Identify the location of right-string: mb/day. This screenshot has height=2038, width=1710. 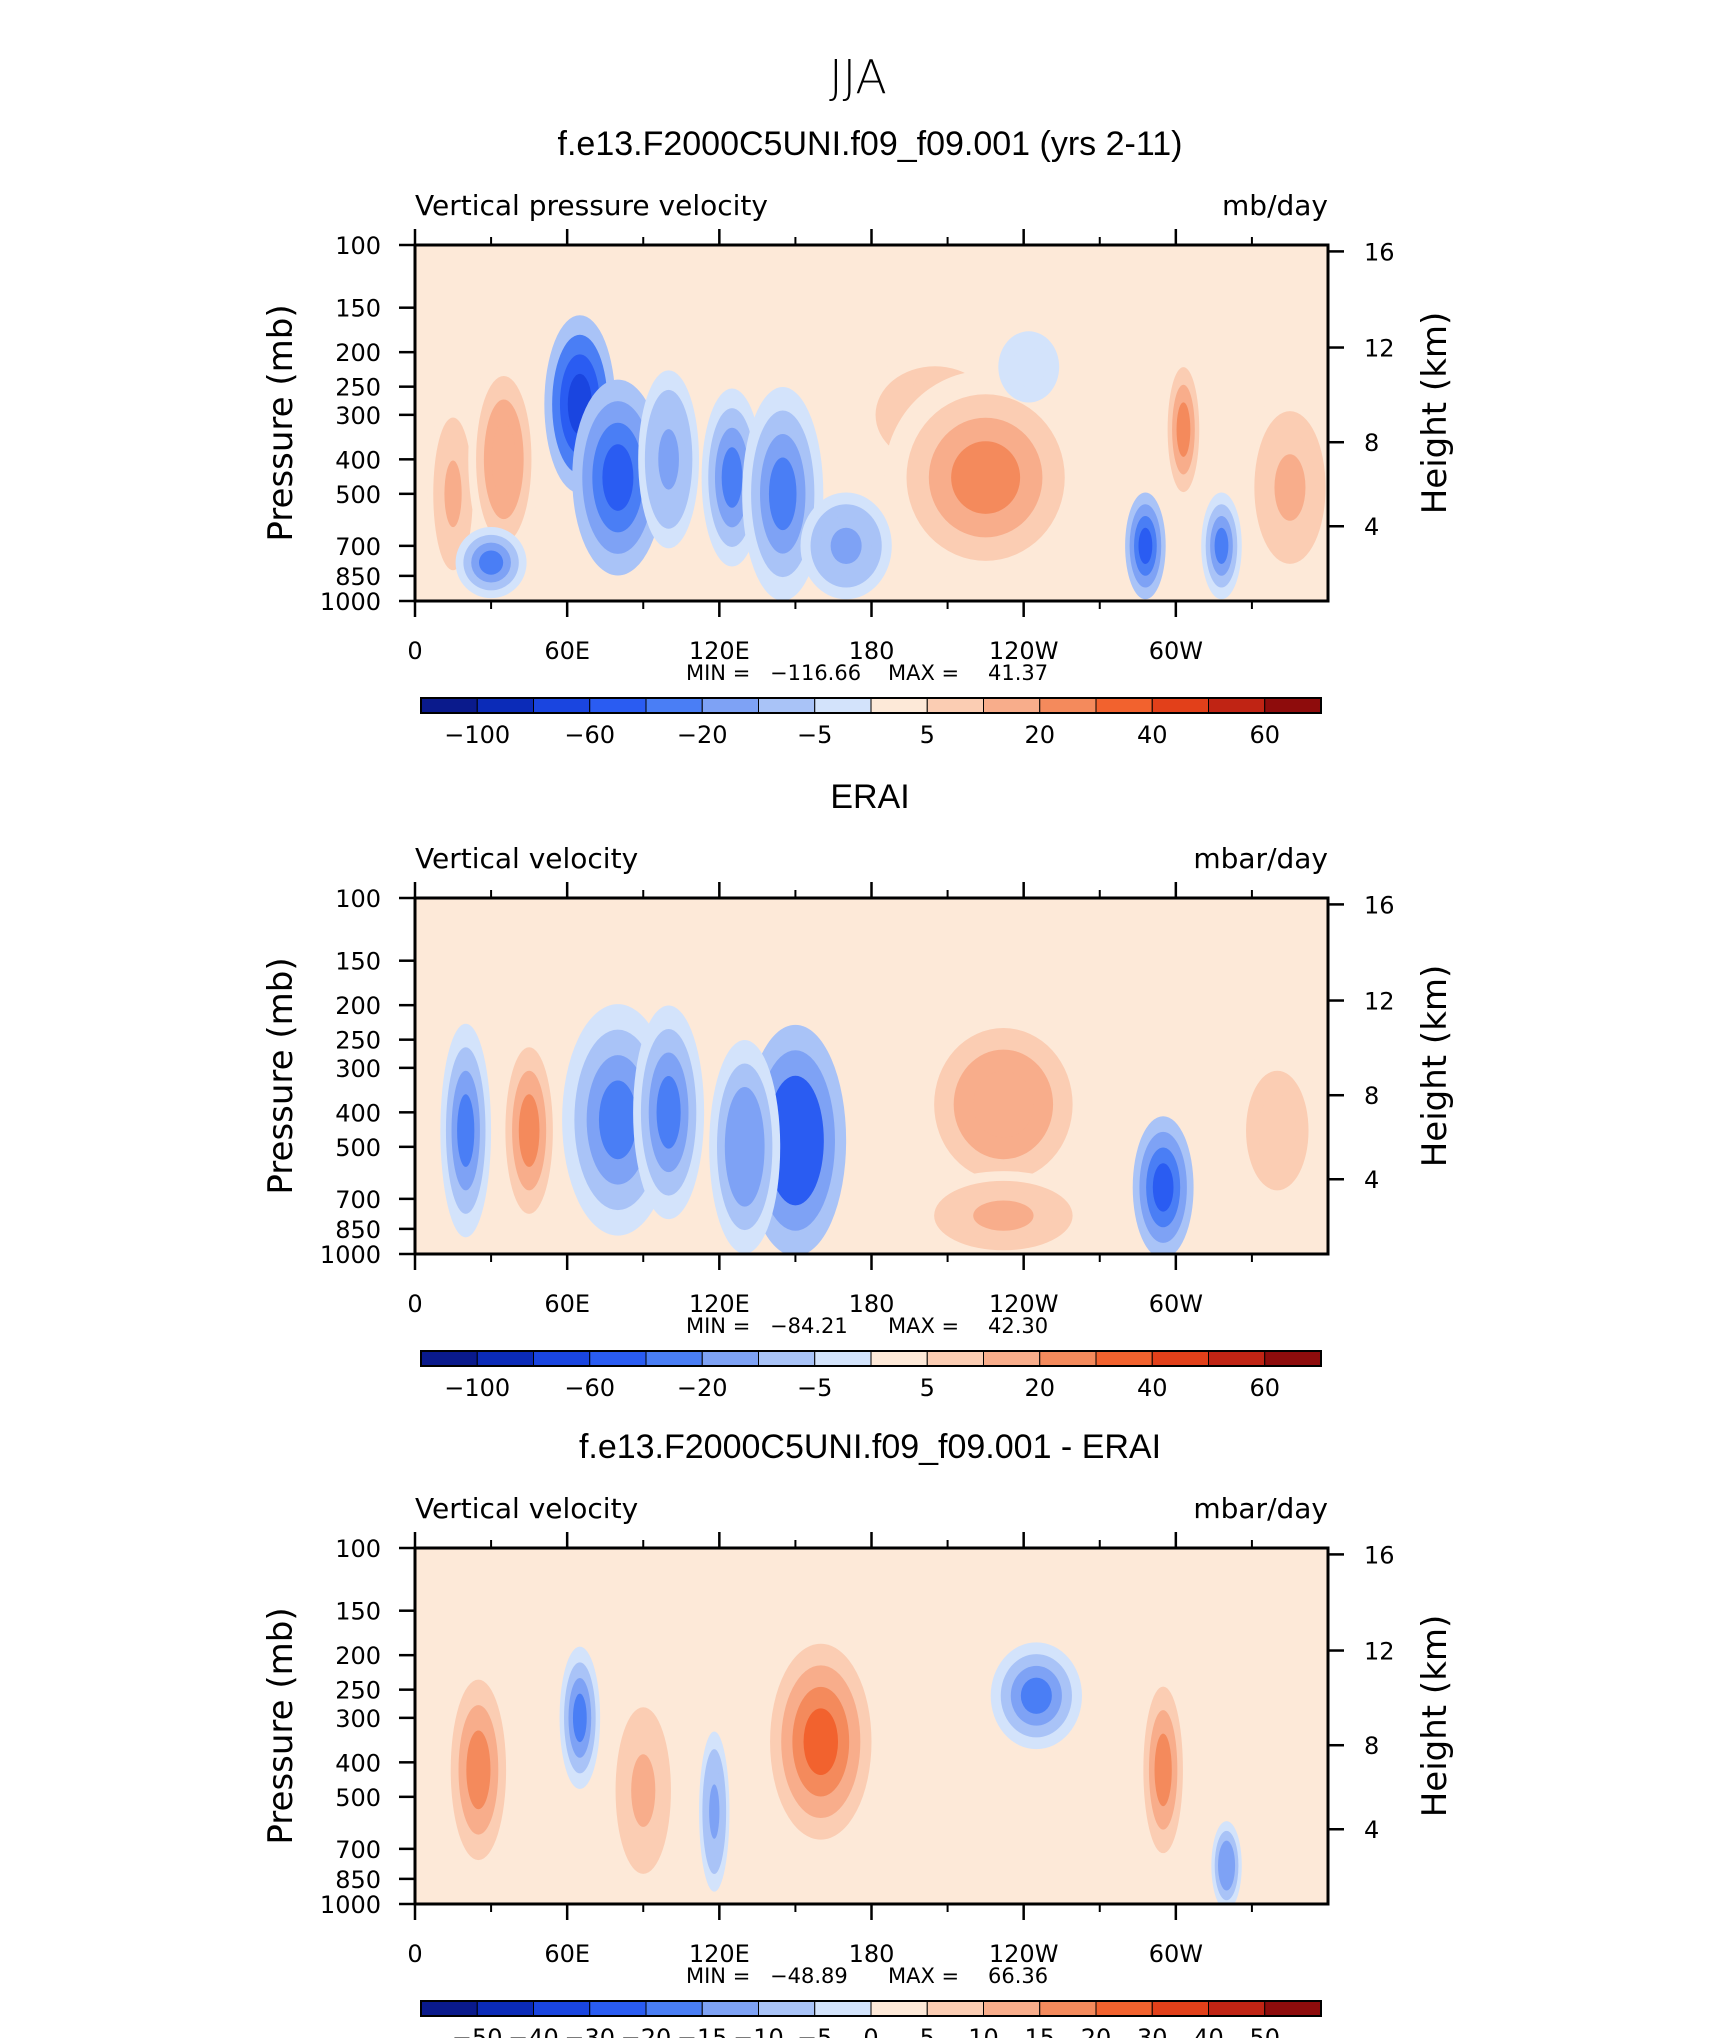
(1275, 205).